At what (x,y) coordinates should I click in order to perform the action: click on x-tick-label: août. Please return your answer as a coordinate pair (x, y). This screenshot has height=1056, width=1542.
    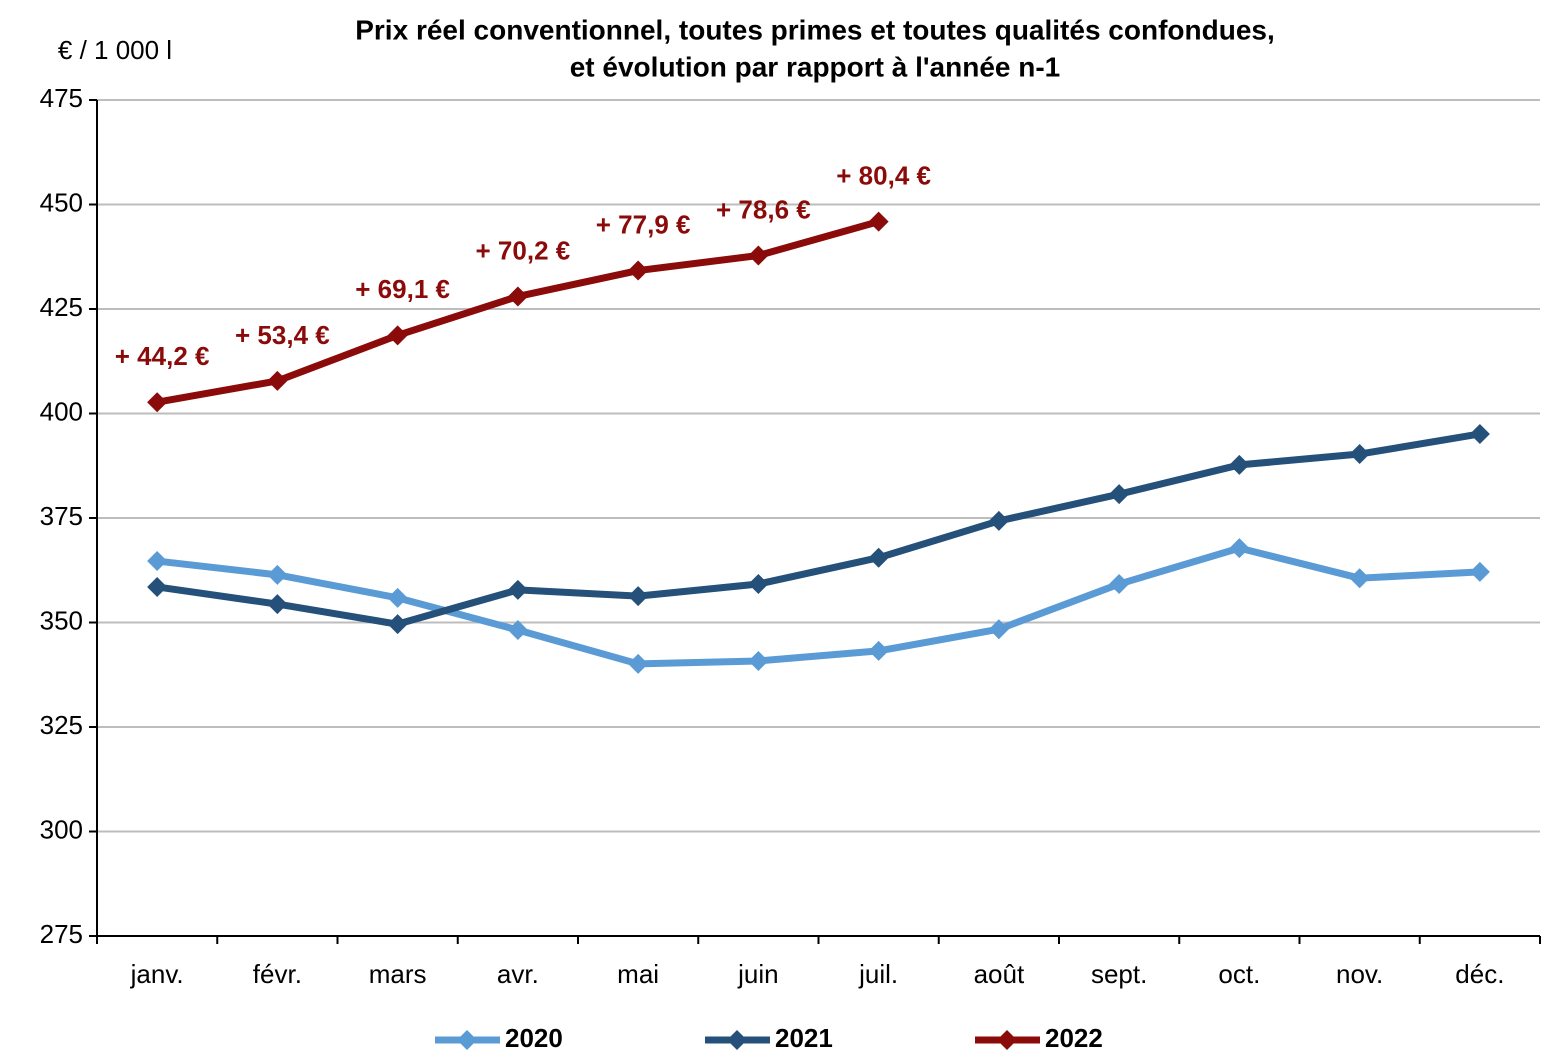
    Looking at the image, I should click on (999, 974).